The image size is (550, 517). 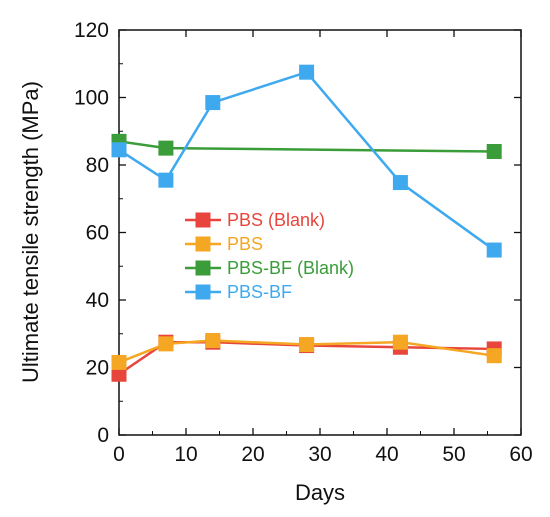 I want to click on legend-label: PBS-BF, so click(x=259, y=292).